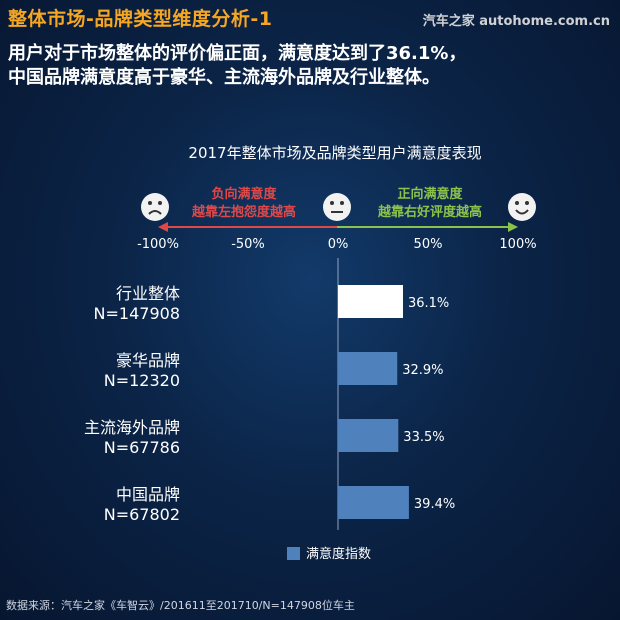 The width and height of the screenshot is (620, 620). I want to click on legend: 满意度指数, so click(329, 554).